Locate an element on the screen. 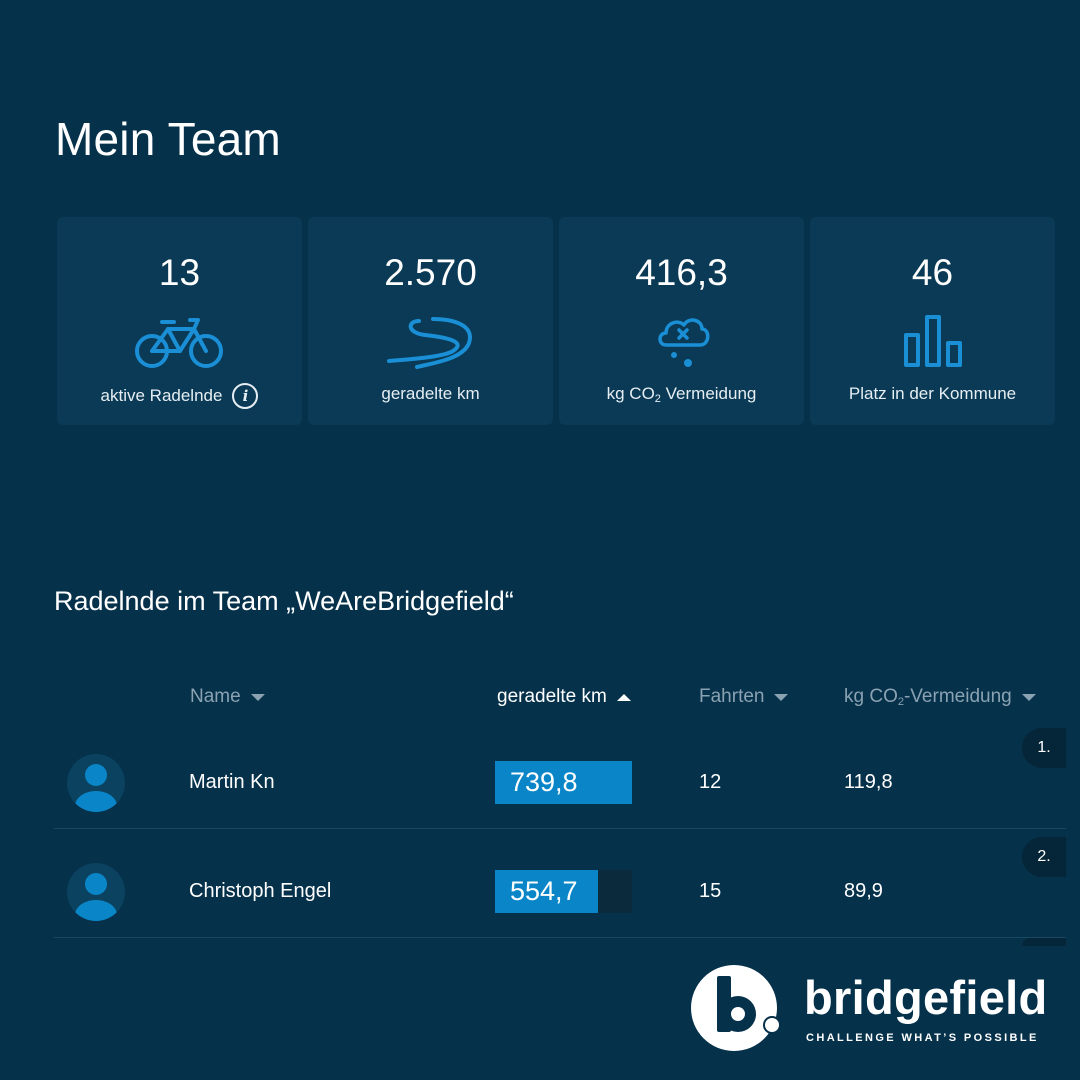 Image resolution: width=1080 pixels, height=1080 pixels. stat-card-rank: 46 Platz in der Kommune is located at coordinates (932, 321).